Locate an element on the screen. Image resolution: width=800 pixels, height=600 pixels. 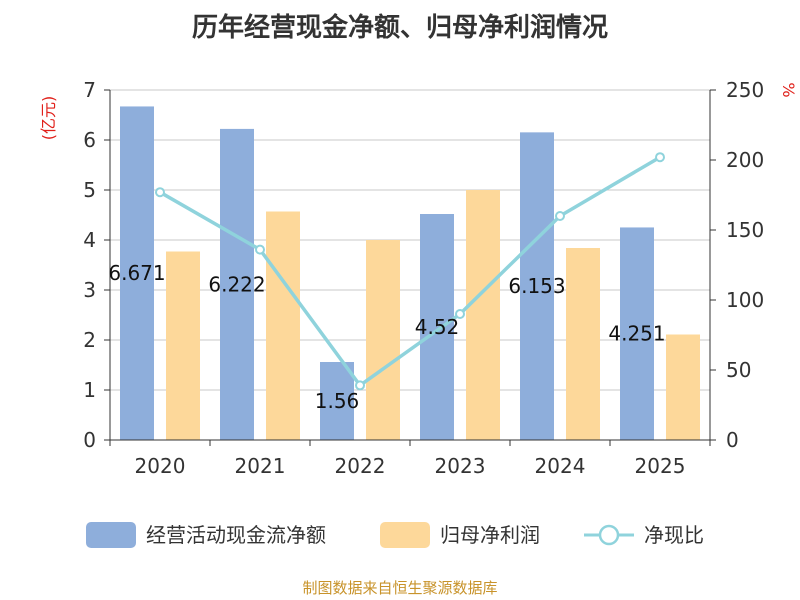
right-tick-label: 250 is located at coordinates (745, 90).